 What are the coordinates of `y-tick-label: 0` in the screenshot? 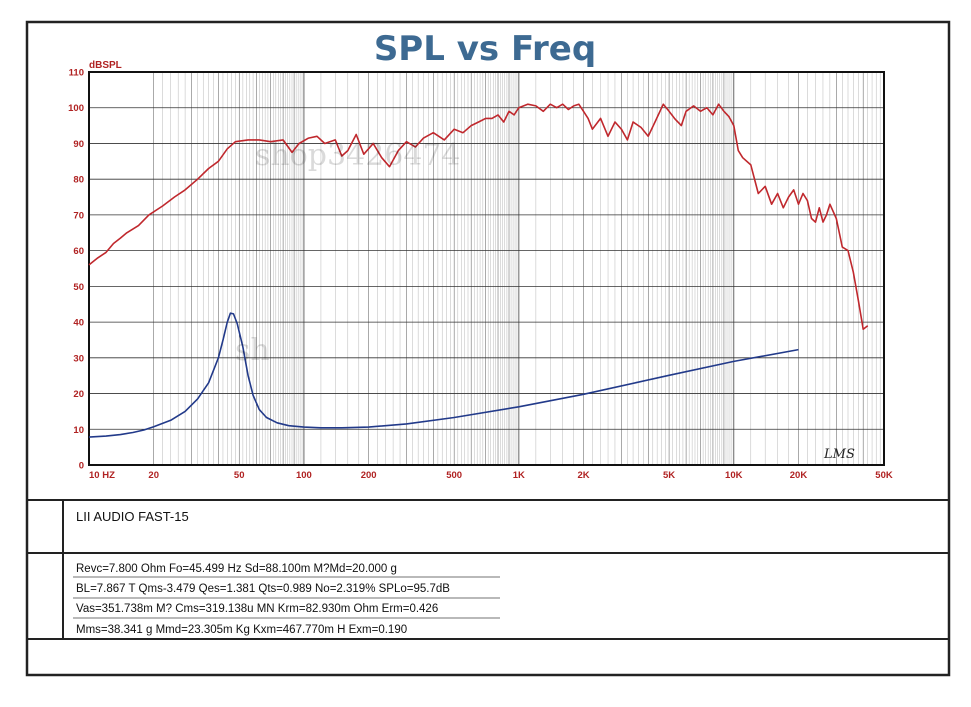 It's located at (81, 466).